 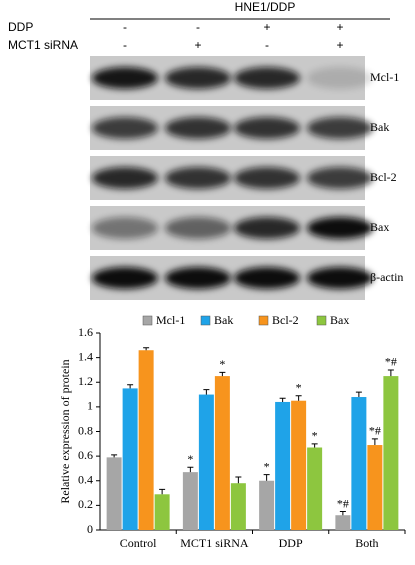 What do you see at coordinates (90, 406) in the screenshot?
I see `y-tick-label: 1` at bounding box center [90, 406].